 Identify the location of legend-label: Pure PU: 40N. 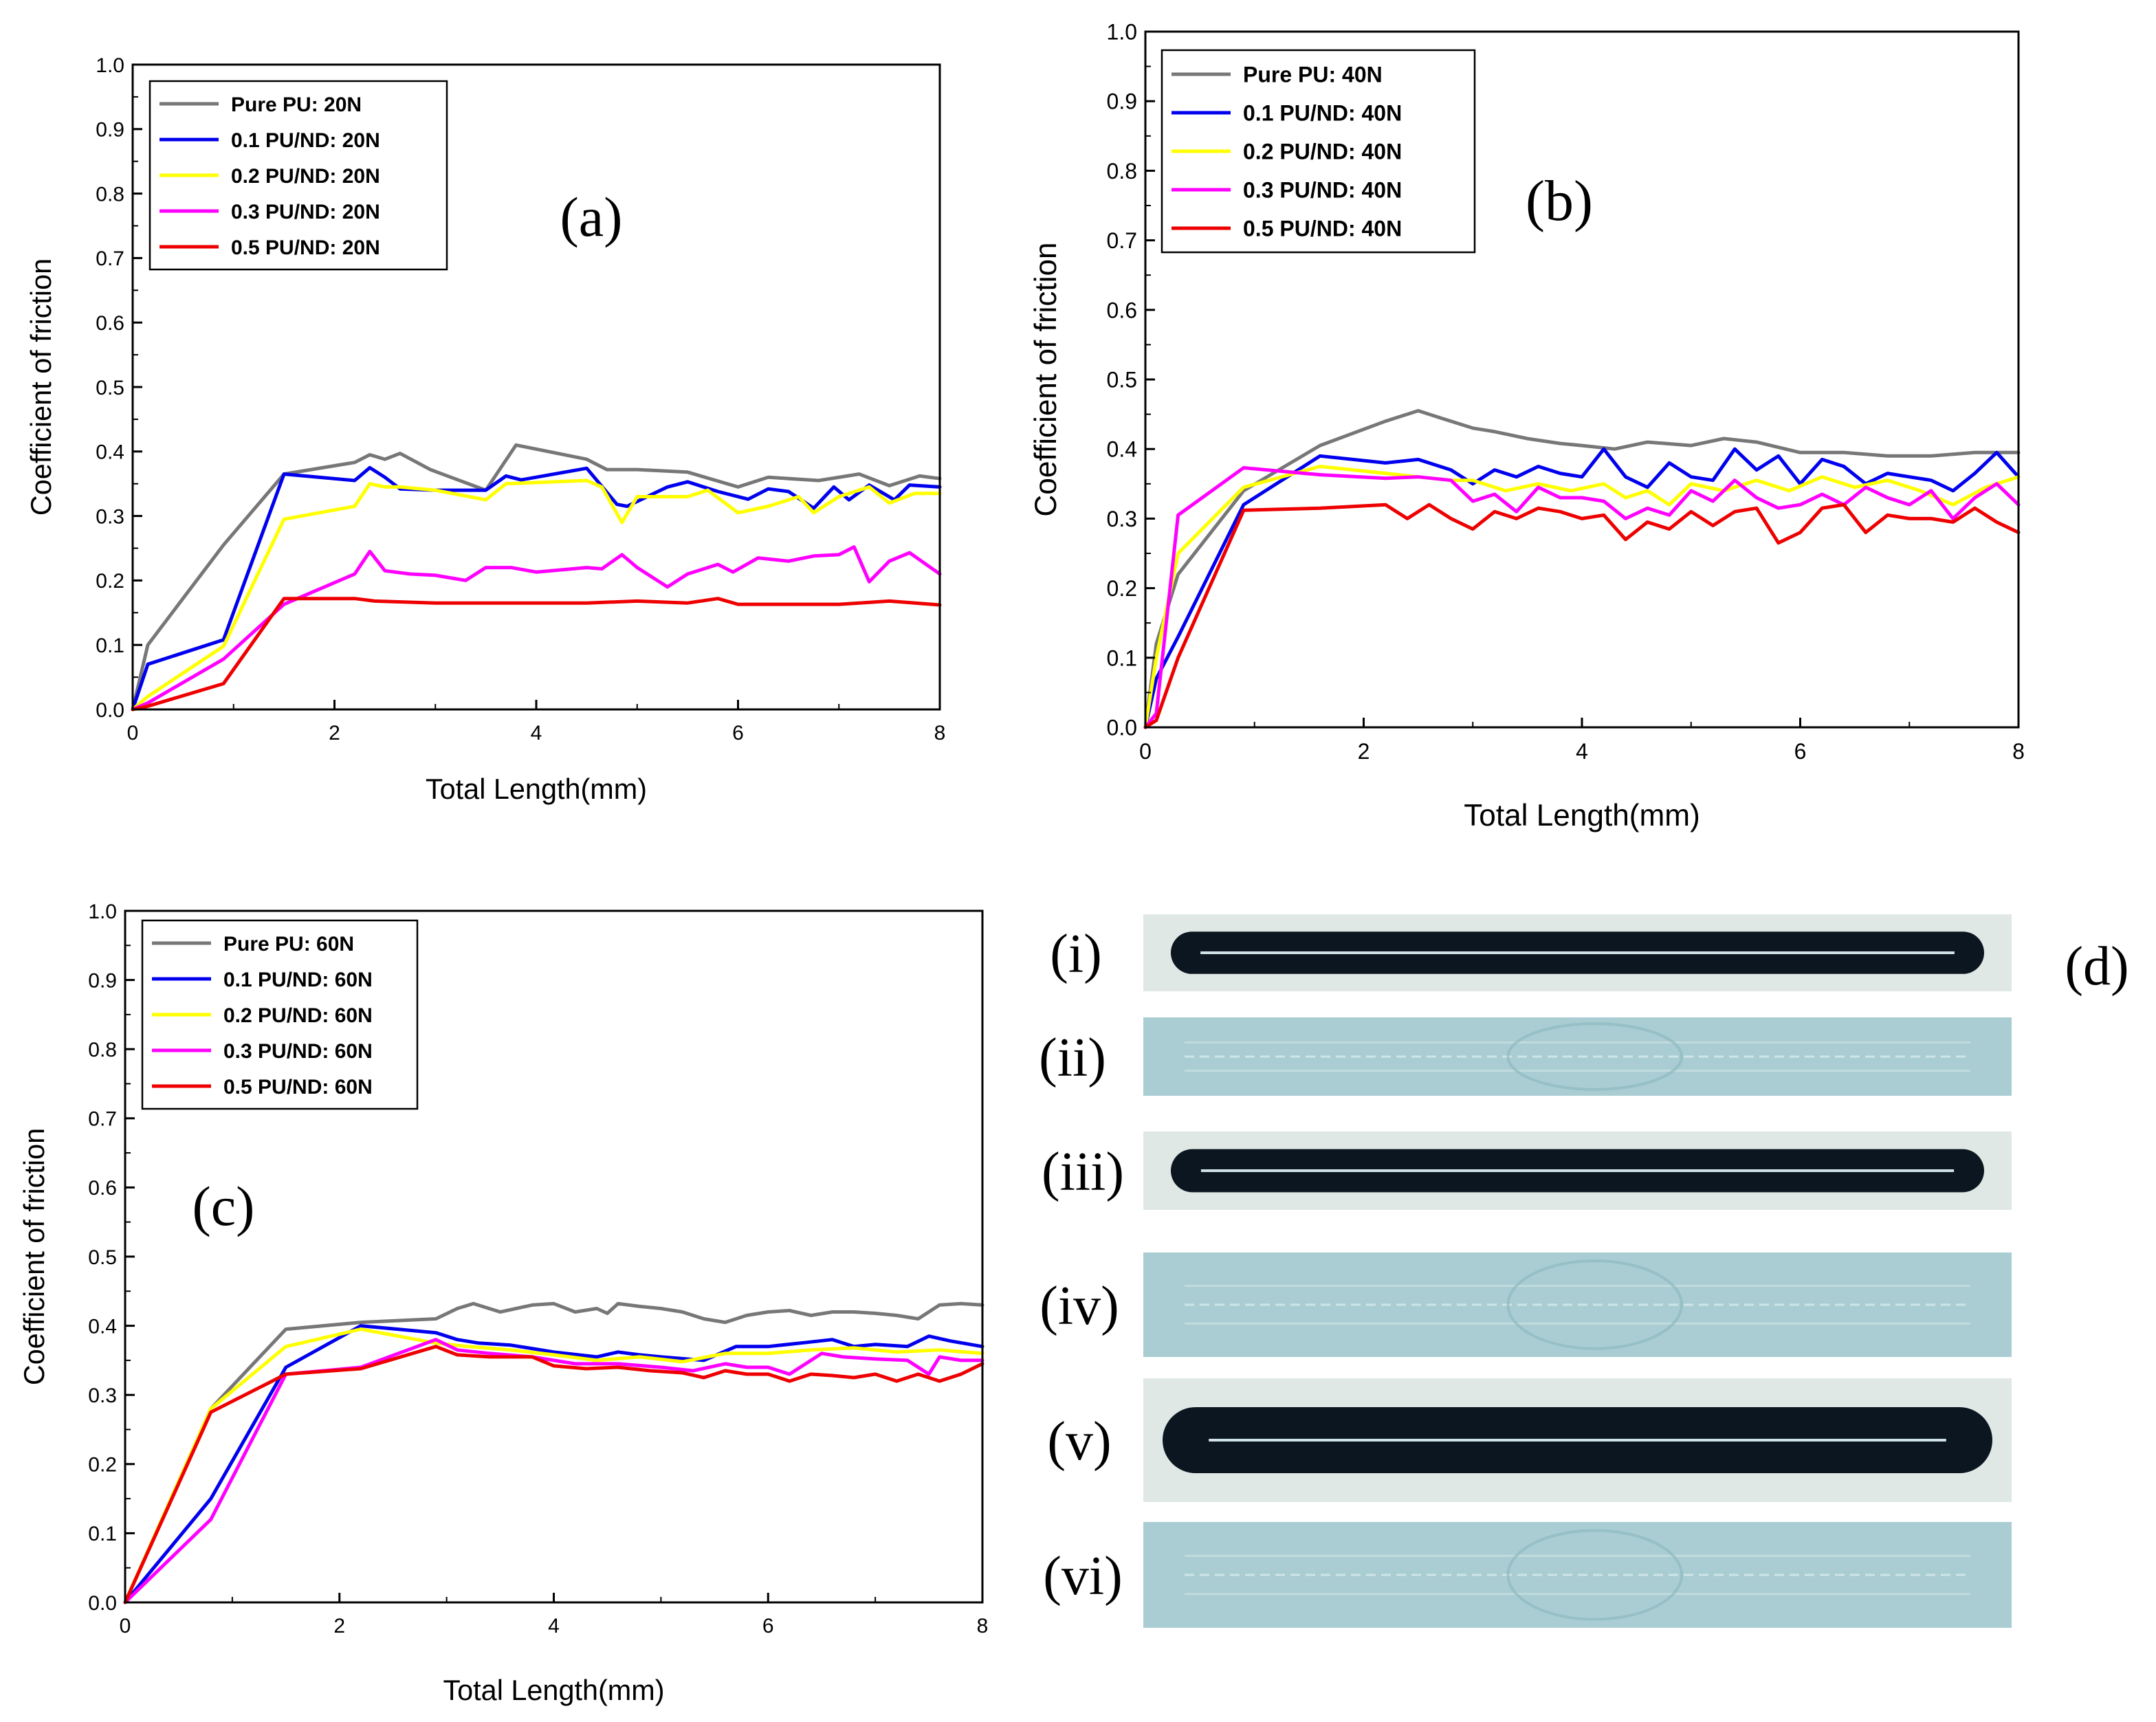
(1313, 75).